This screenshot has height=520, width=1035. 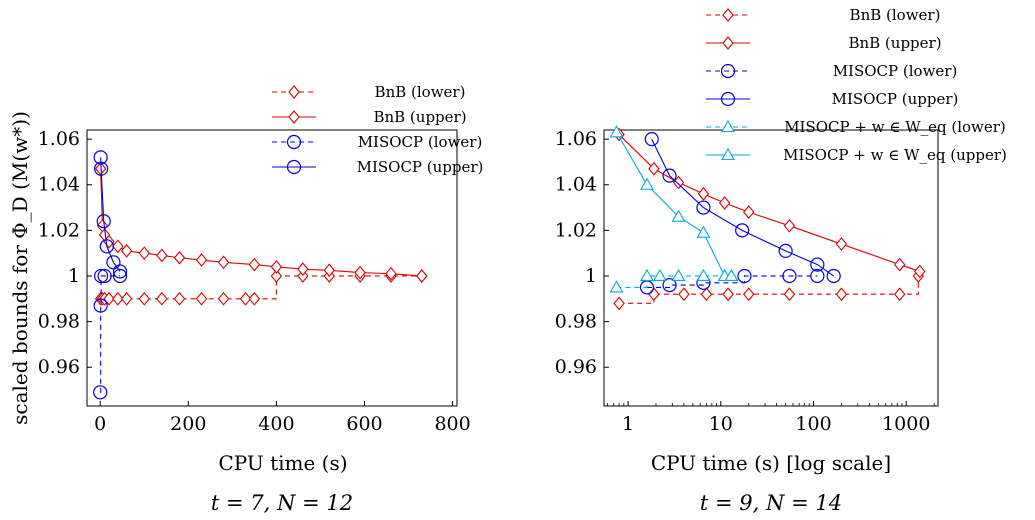 I want to click on left-y-tick-label: 0.98, so click(x=59, y=322).